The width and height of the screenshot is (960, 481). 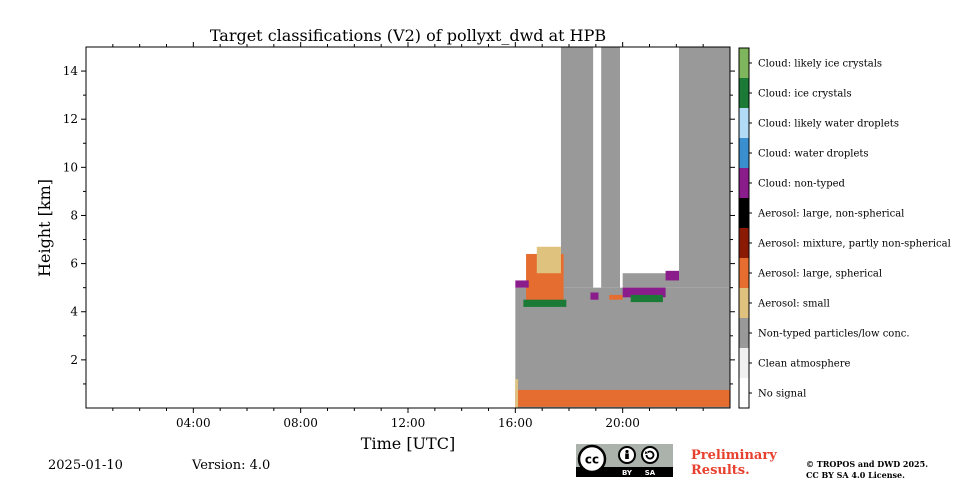 I want to click on by-label: BY, so click(x=627, y=473).